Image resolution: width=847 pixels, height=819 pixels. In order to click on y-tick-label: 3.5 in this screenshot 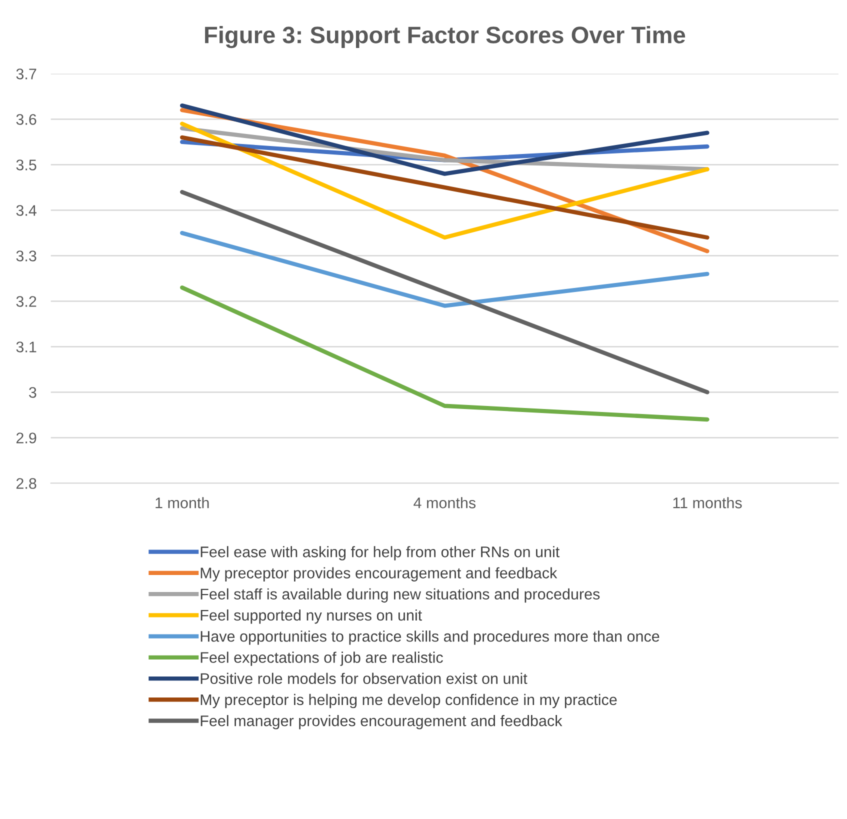, I will do `click(26, 165)`.